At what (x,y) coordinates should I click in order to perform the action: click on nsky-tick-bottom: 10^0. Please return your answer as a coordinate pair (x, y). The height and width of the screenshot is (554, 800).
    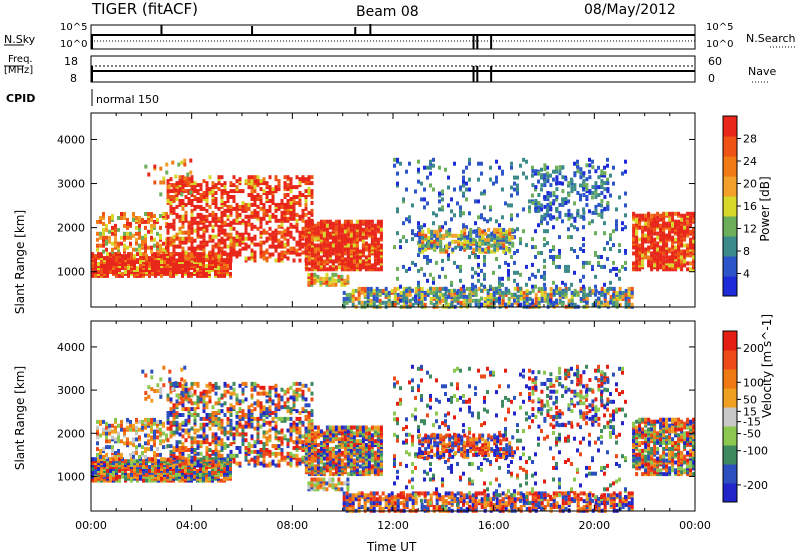
    Looking at the image, I should click on (74, 44).